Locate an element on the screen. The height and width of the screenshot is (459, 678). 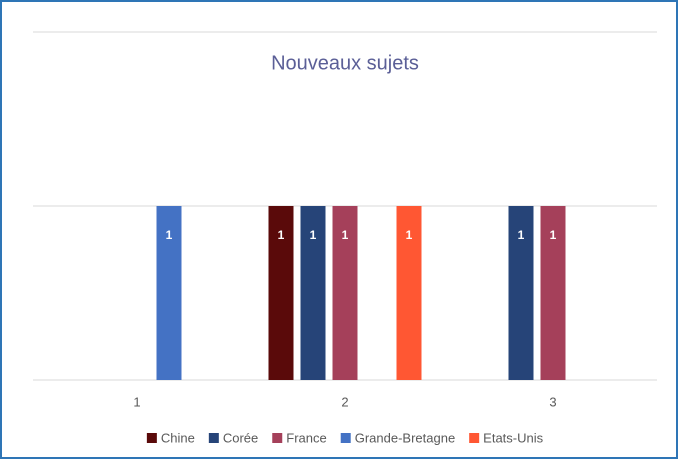
legend-label: Grande-Bretagne is located at coordinates (405, 437).